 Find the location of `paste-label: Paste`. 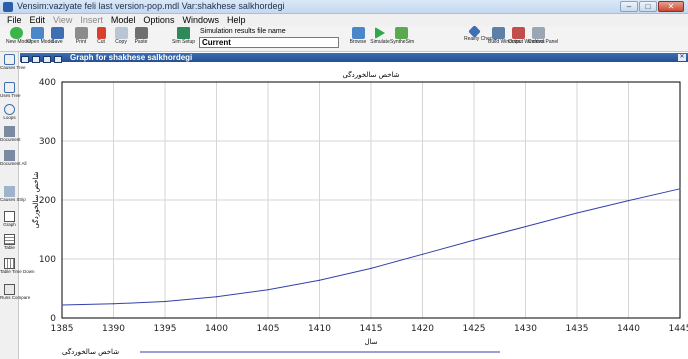

paste-label: Paste is located at coordinates (141, 42).